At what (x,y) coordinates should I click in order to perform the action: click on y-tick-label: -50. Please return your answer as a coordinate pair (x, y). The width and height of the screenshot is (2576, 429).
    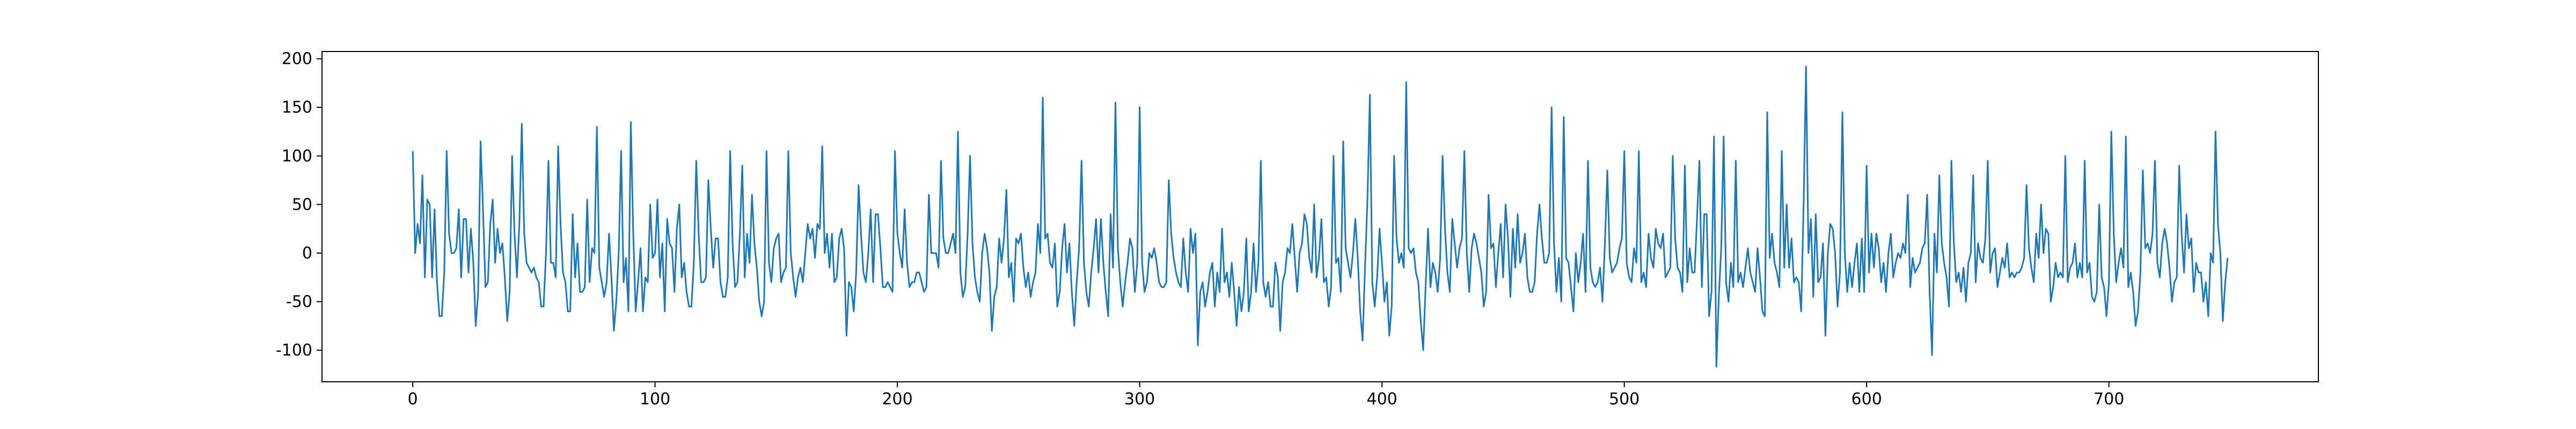
    Looking at the image, I should click on (299, 302).